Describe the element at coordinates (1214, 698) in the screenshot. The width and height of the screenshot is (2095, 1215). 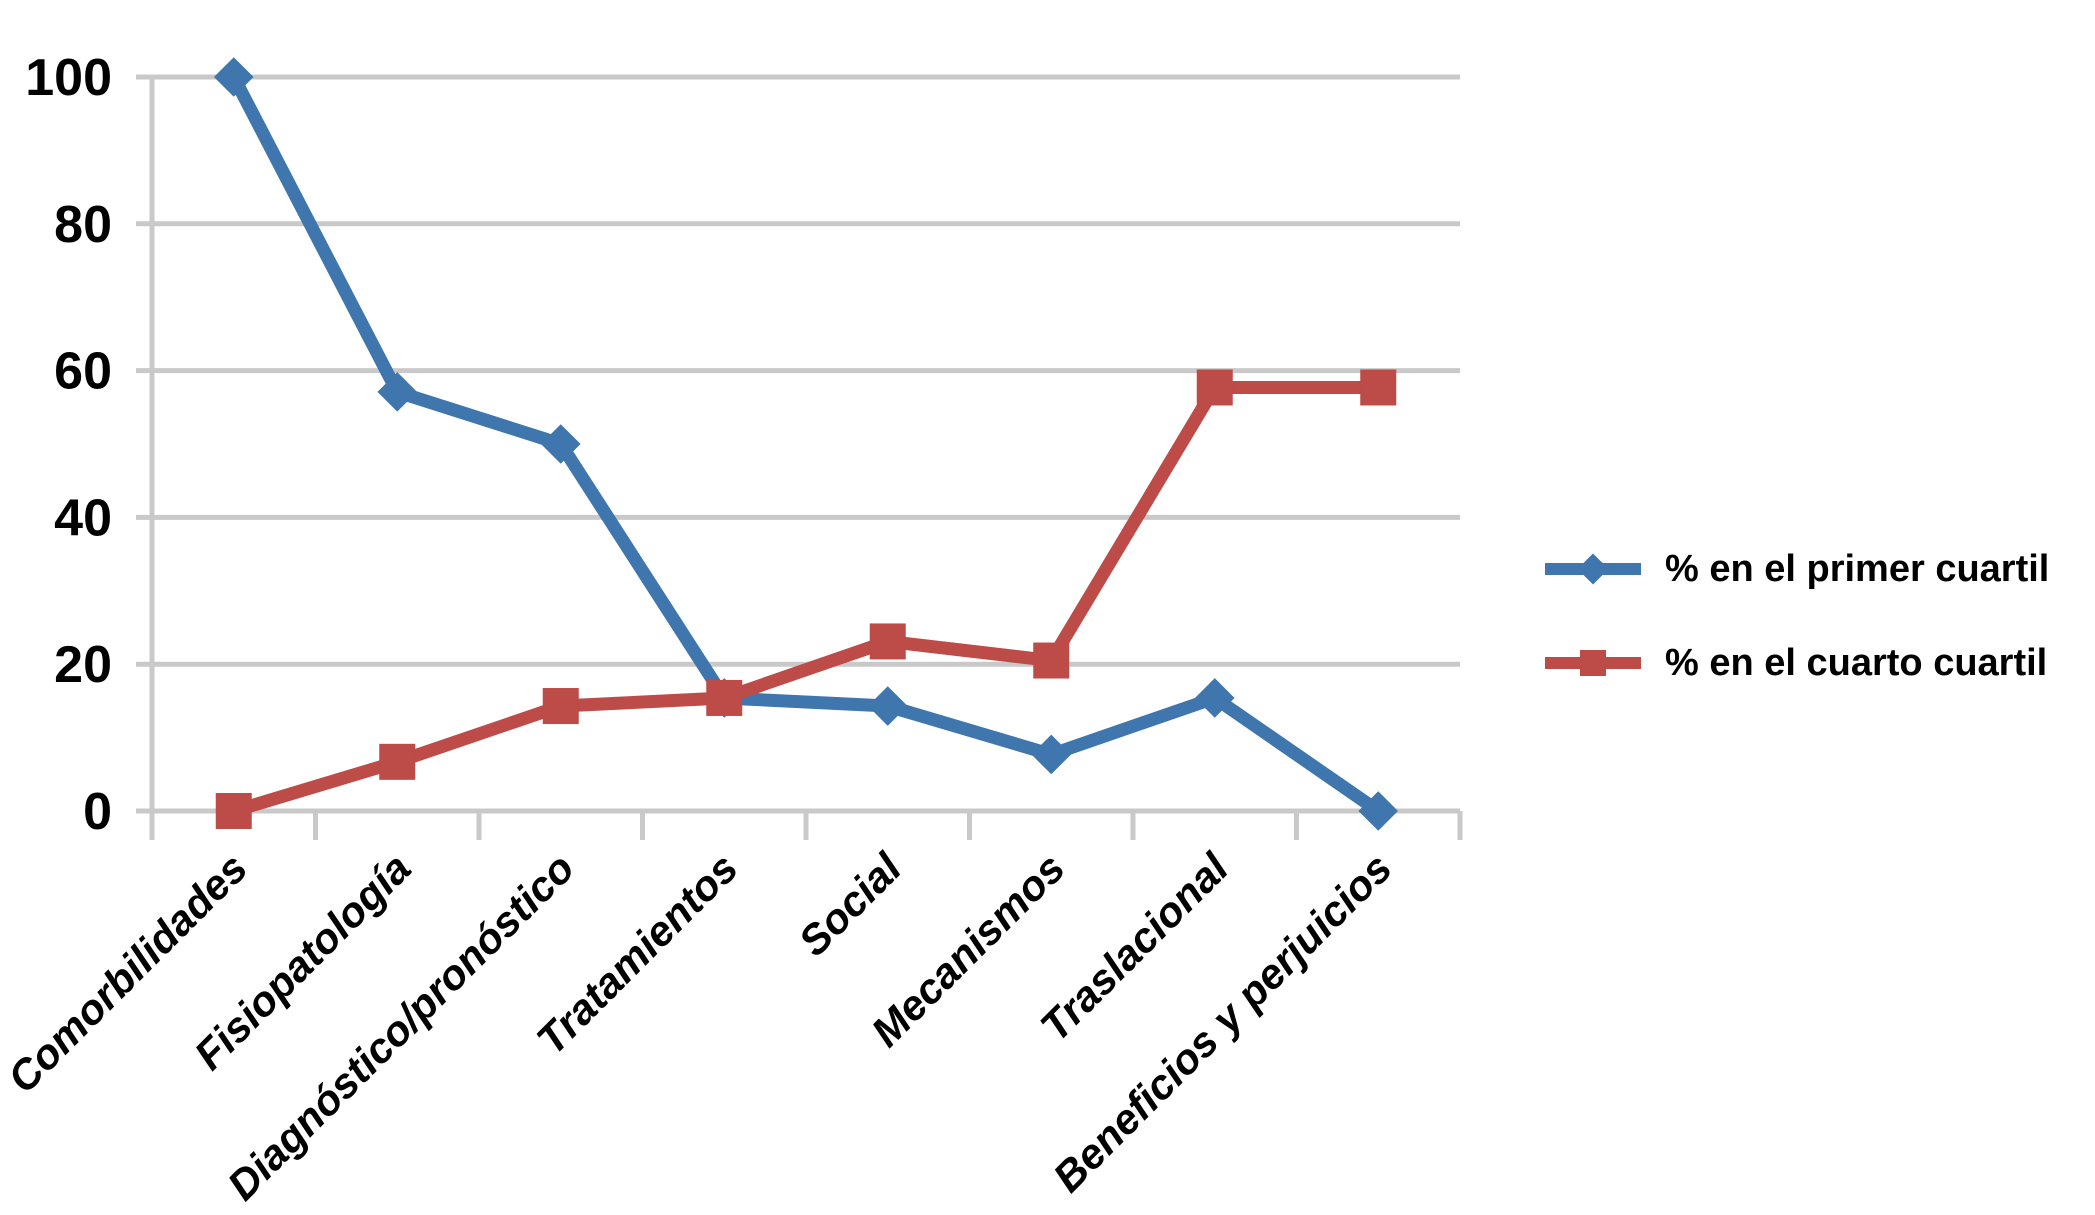
I see `marker-diamond-s0-c6` at that location.